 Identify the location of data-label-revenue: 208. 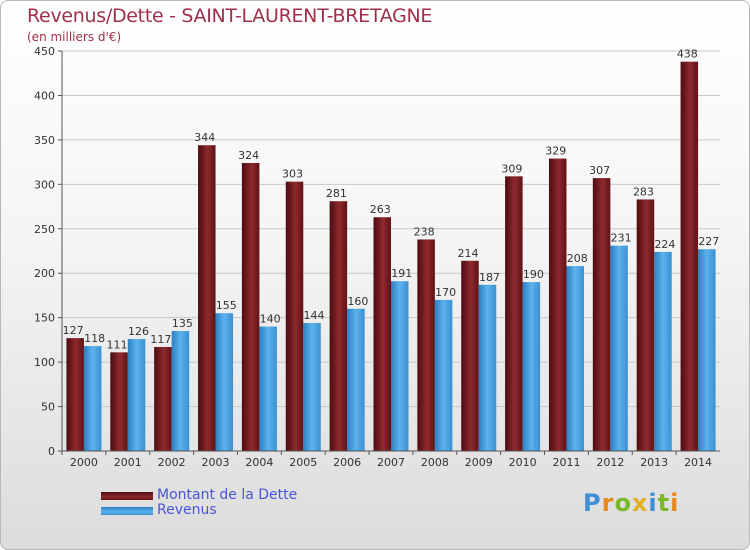
(577, 258).